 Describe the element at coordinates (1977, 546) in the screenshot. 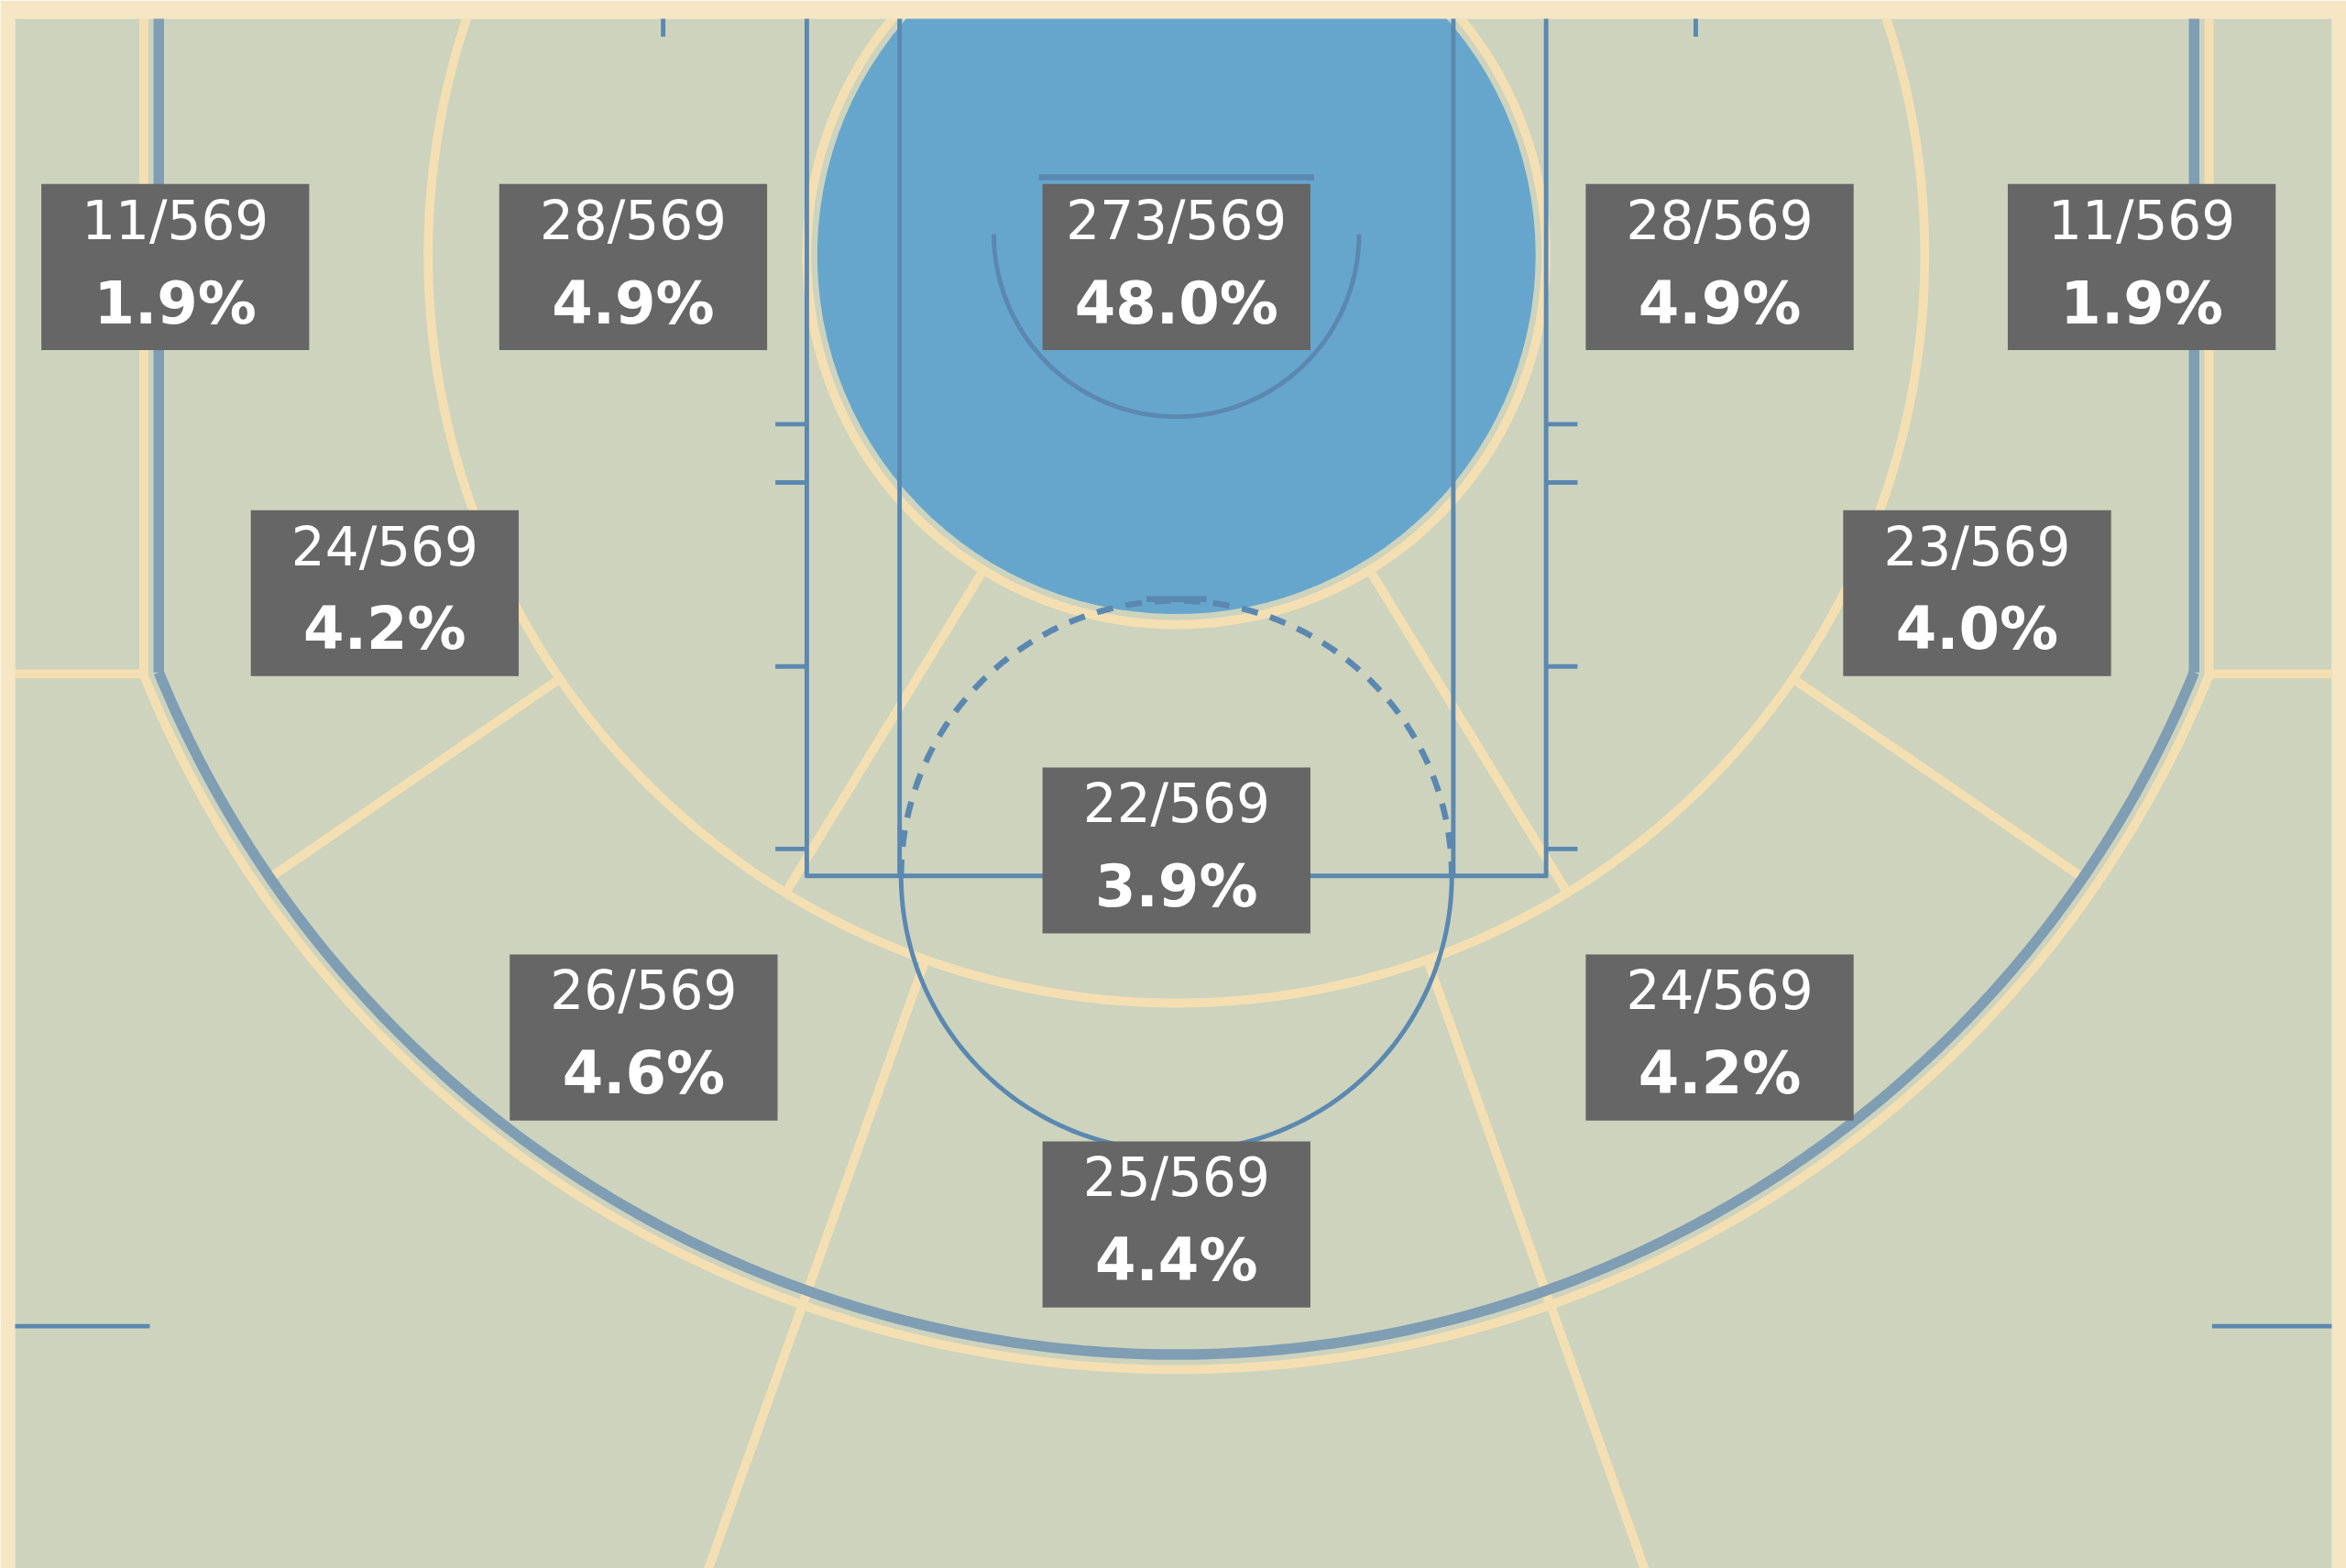

I see `text: 23/569` at that location.